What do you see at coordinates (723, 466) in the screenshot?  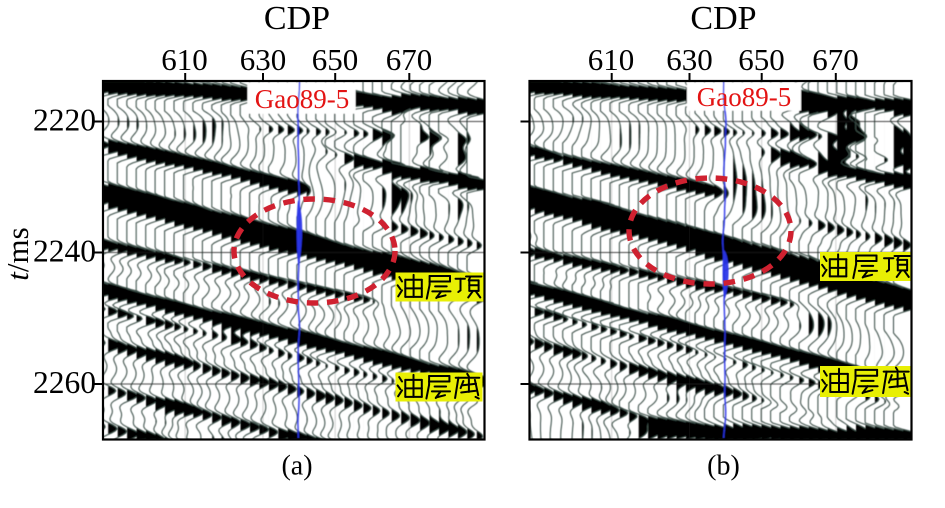 I see `svg-text: (b)` at bounding box center [723, 466].